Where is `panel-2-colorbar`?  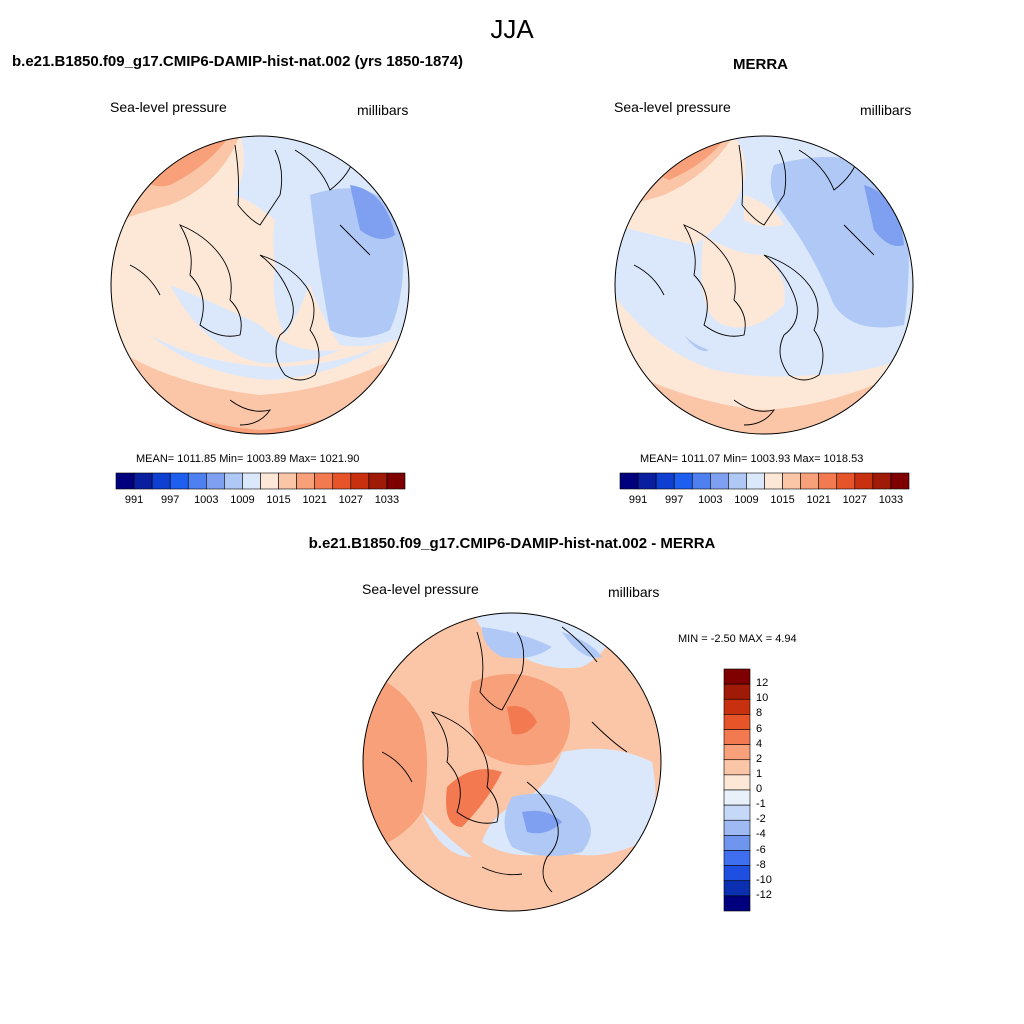 panel-2-colorbar is located at coordinates (764, 481).